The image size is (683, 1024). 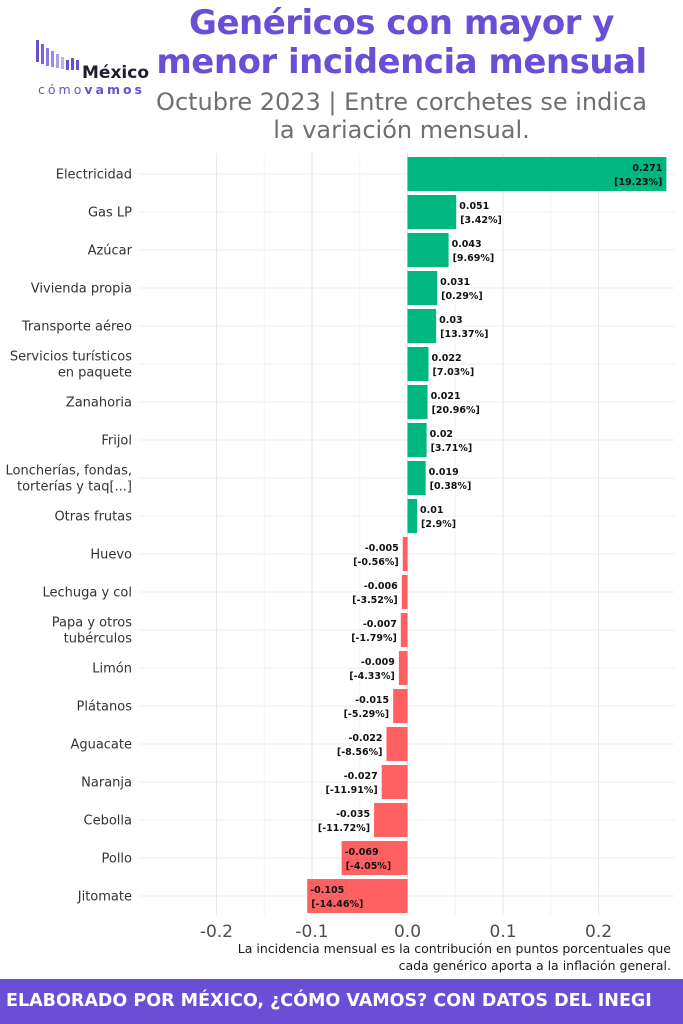 I want to click on variation-label: [-3.52%], so click(x=375, y=600).